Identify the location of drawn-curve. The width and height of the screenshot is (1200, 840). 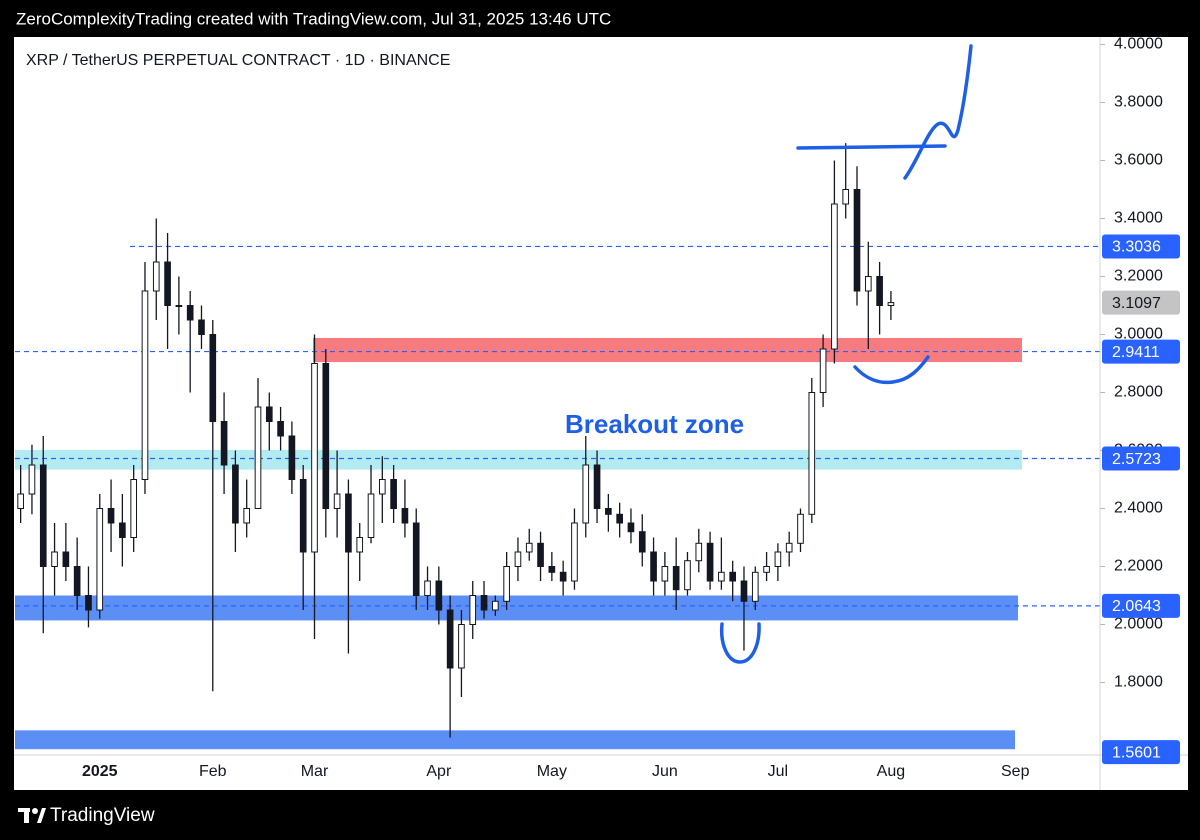
(891, 370).